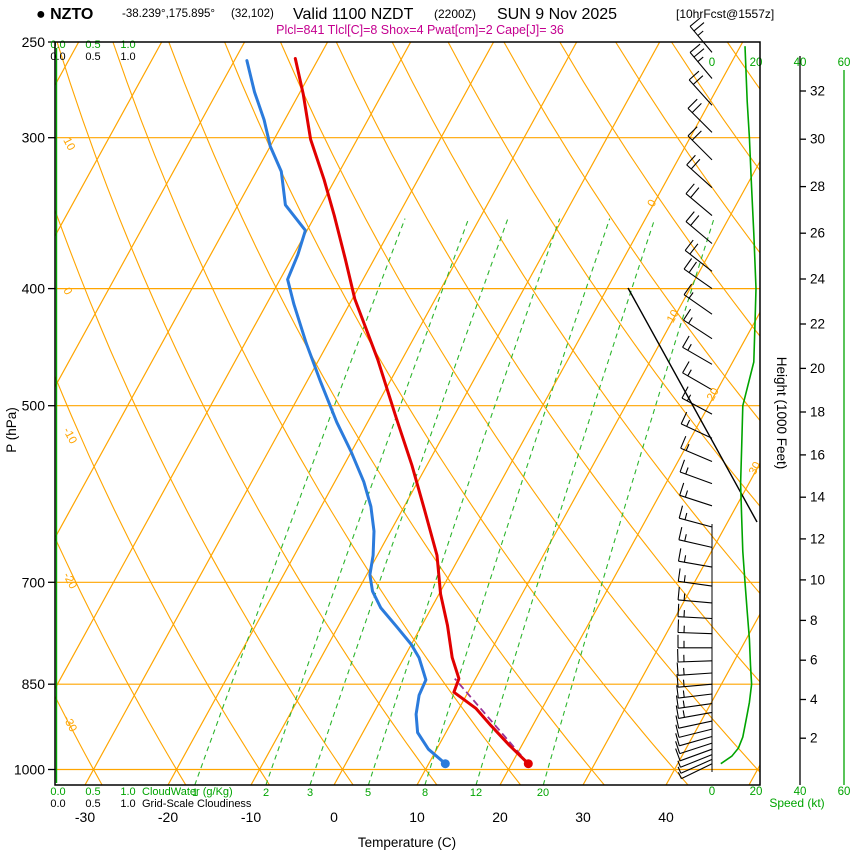 Image resolution: width=850 pixels, height=860 pixels. Describe the element at coordinates (817, 538) in the screenshot. I see `height-tick-label: 12` at that location.